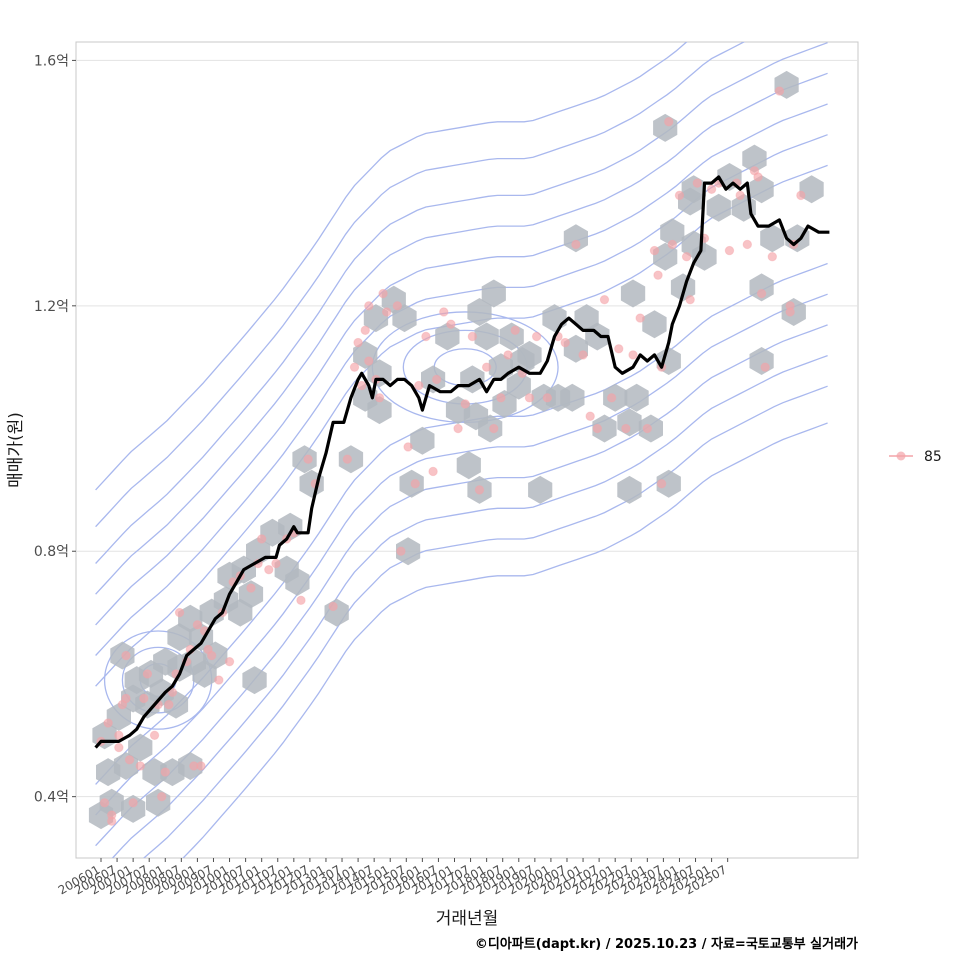 This screenshot has height=960, width=960. What do you see at coordinates (16, 450) in the screenshot?
I see `y-axis-title: 매매가(원)` at bounding box center [16, 450].